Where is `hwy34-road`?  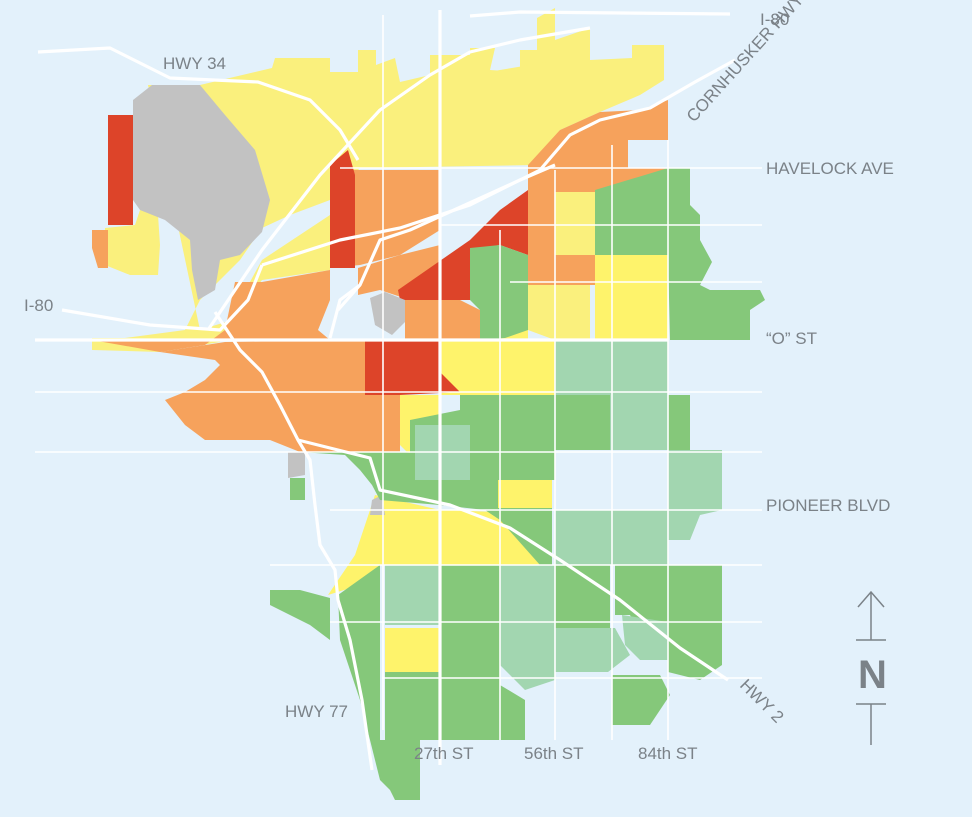 hwy34-road is located at coordinates (198, 103).